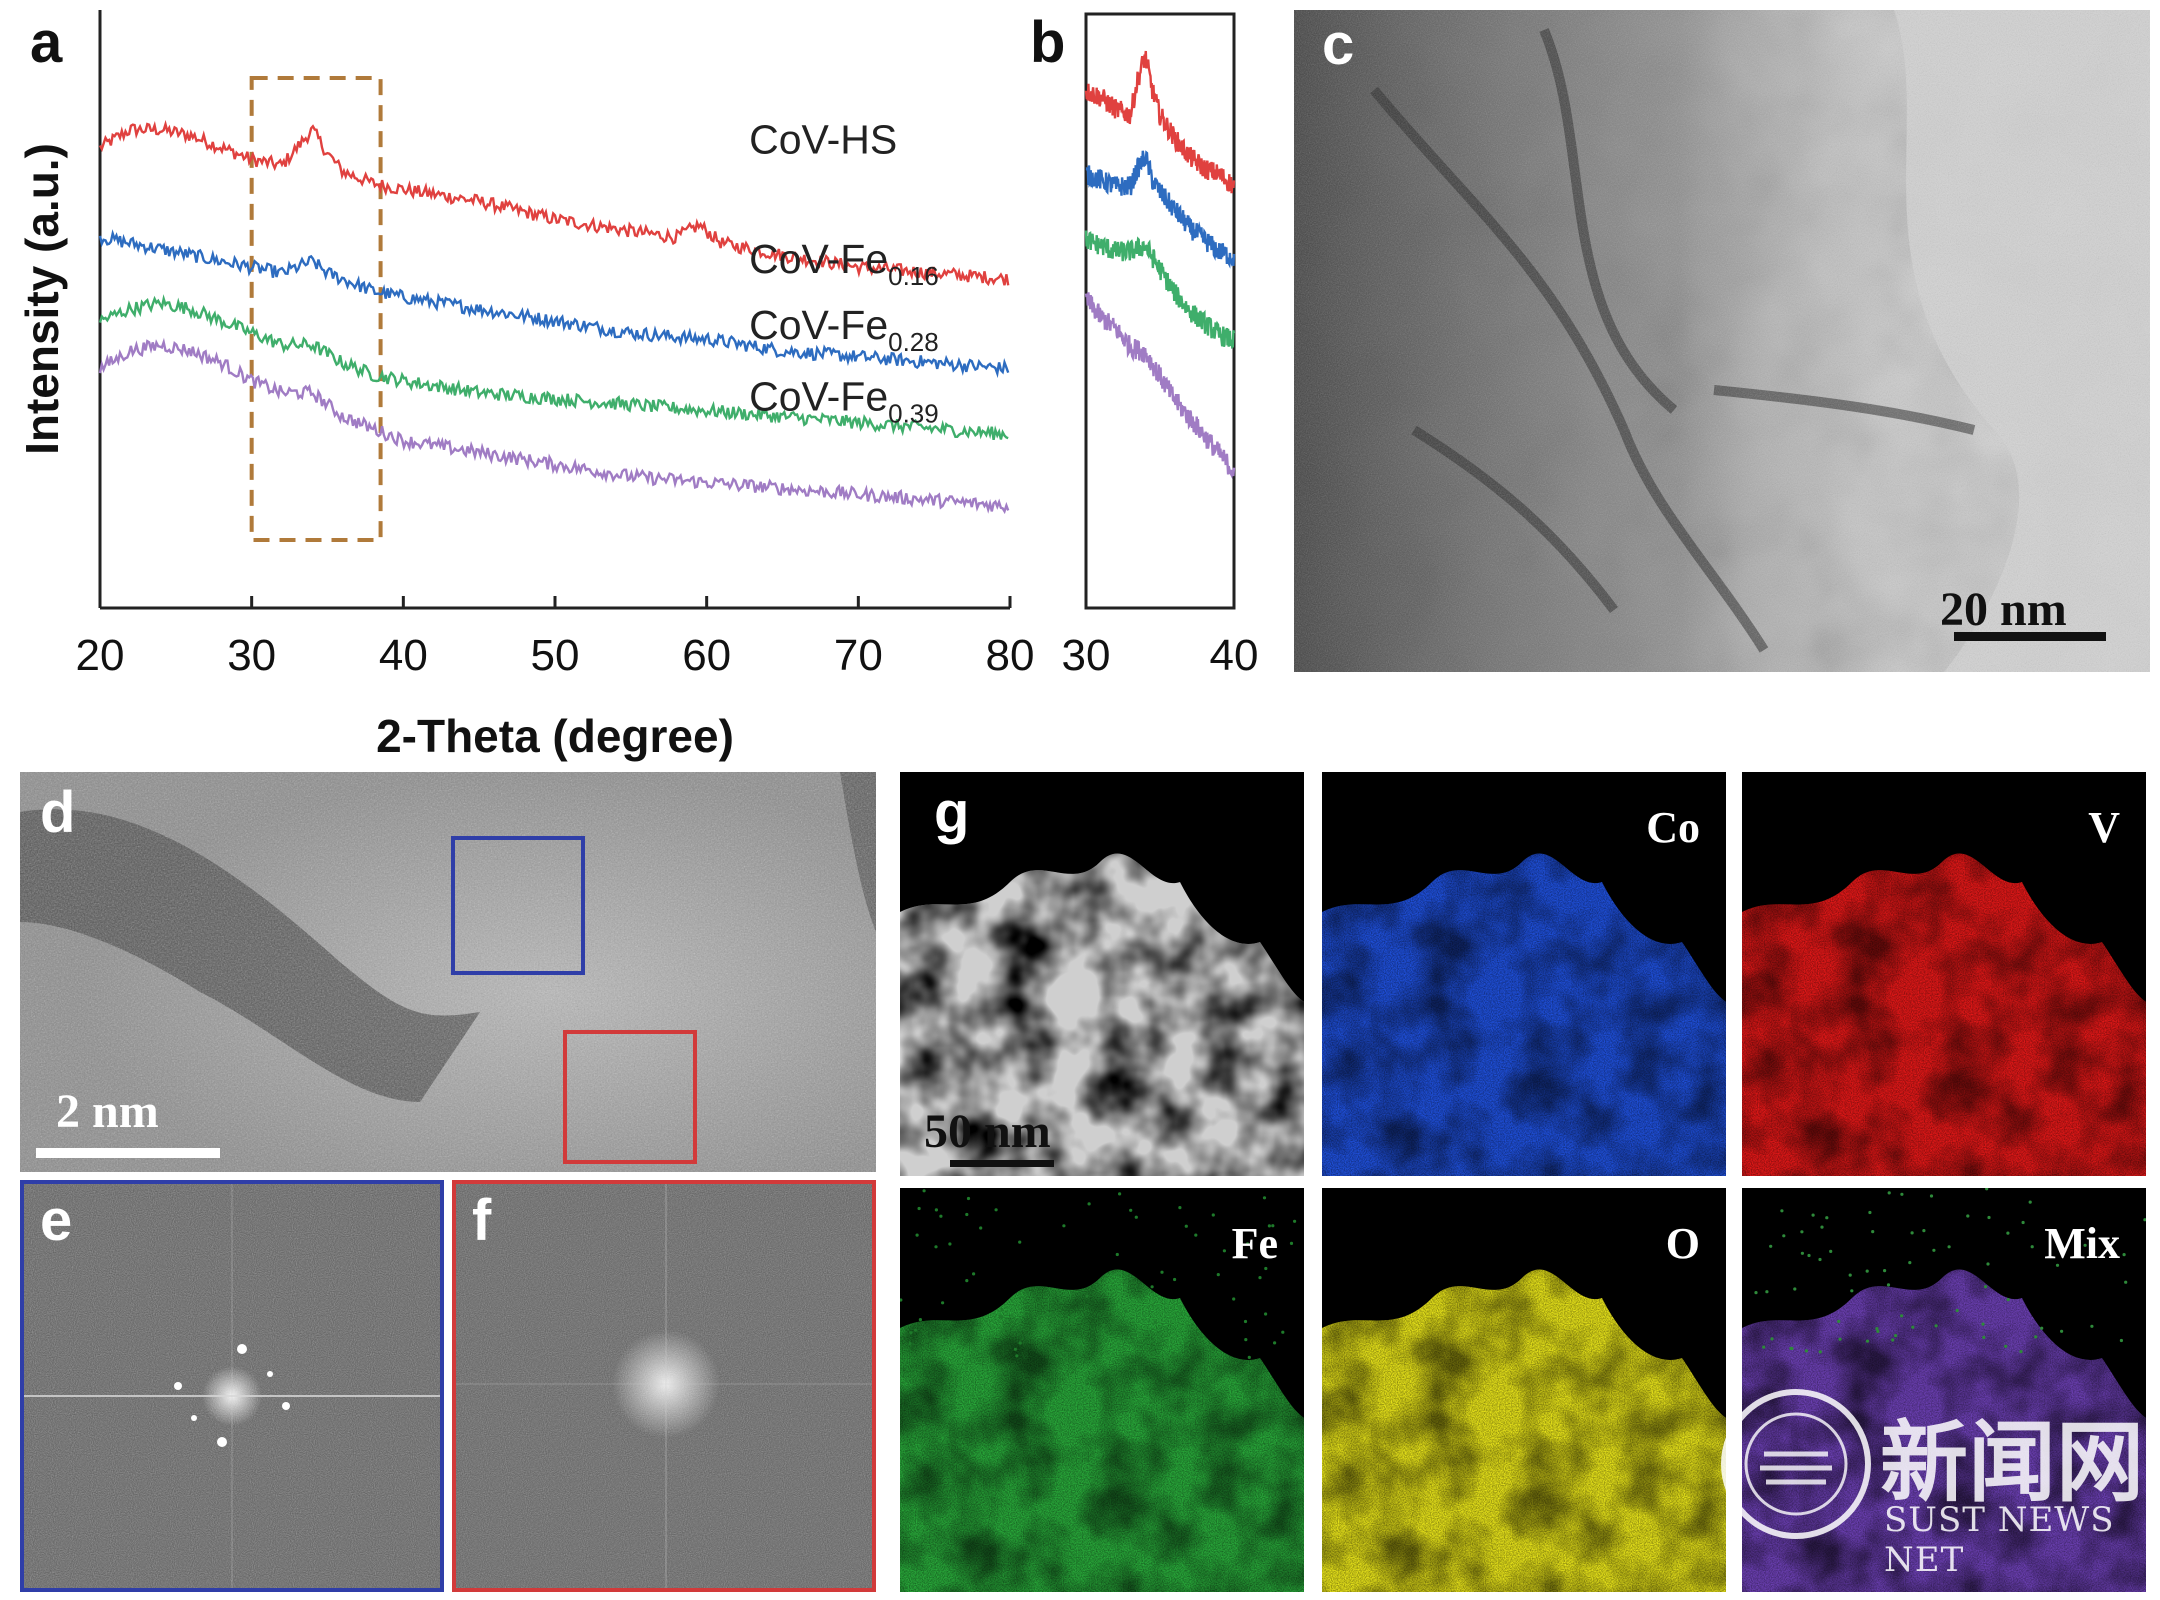 The height and width of the screenshot is (1600, 2160). What do you see at coordinates (1796, 1464) in the screenshot?
I see `university-seal-logo` at bounding box center [1796, 1464].